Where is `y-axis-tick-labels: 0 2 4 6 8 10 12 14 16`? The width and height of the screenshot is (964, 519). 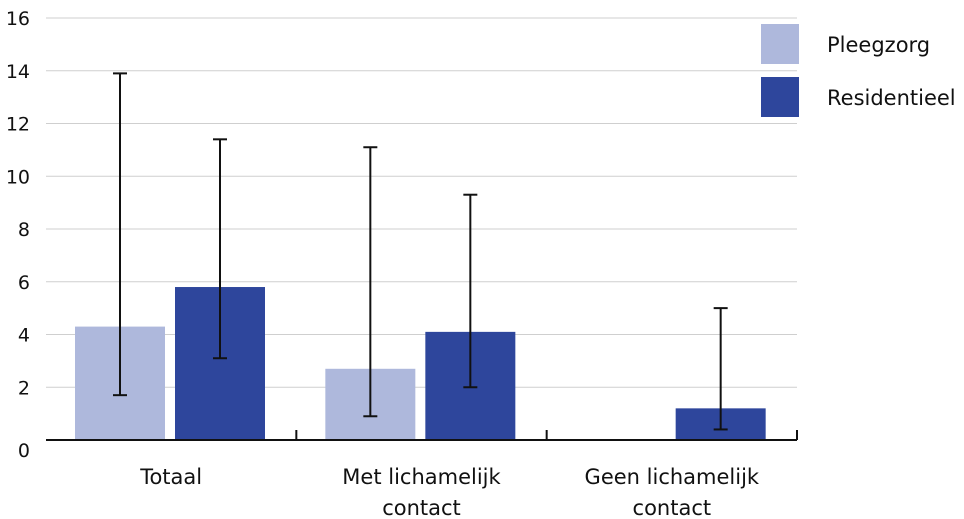 y-axis-tick-labels: 0 2 4 6 8 10 12 14 16 is located at coordinates (18, 235).